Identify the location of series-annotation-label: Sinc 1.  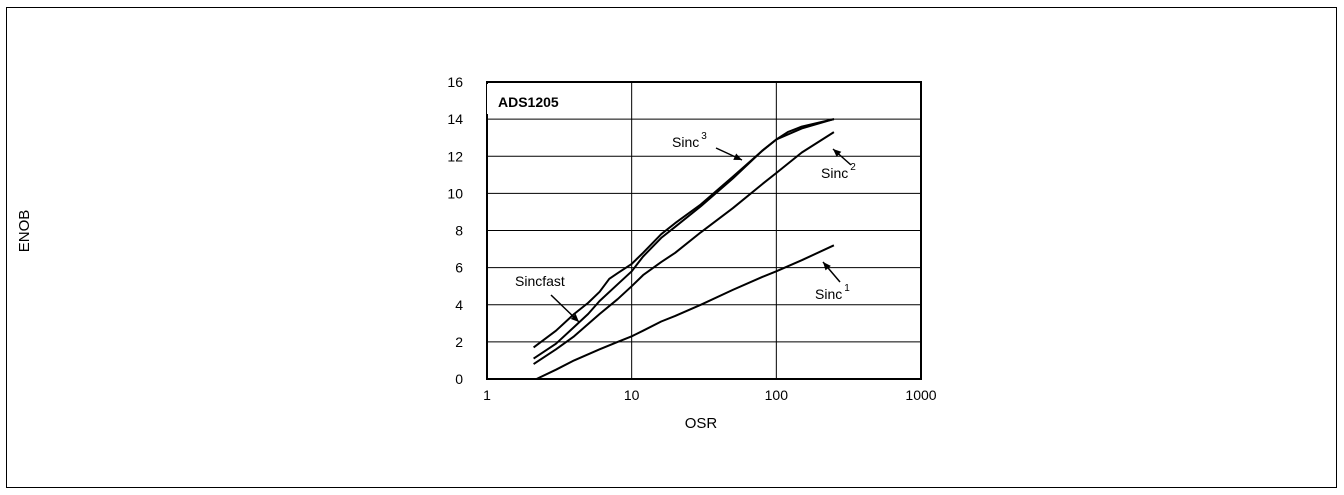
(832, 292).